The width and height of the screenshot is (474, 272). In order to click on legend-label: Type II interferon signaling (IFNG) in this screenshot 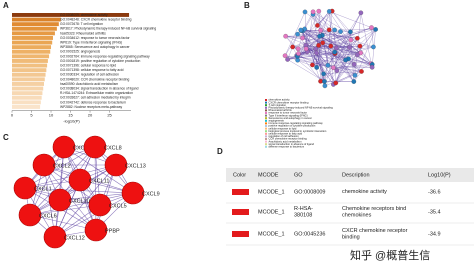, I will do `click(288, 115)`.